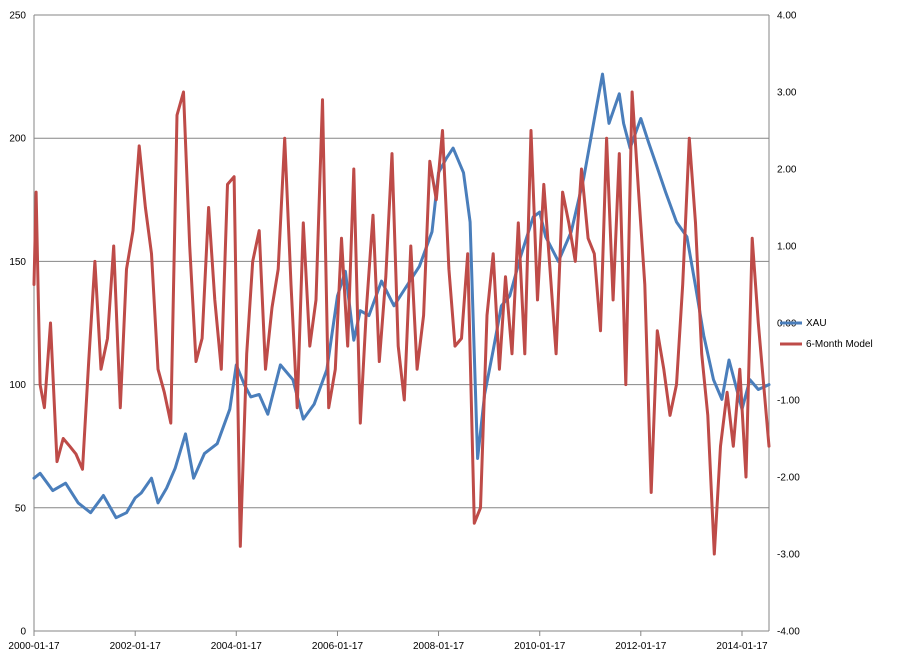 This screenshot has width=912, height=662. What do you see at coordinates (540, 646) in the screenshot?
I see `x-tick-label: 2010-01-17` at bounding box center [540, 646].